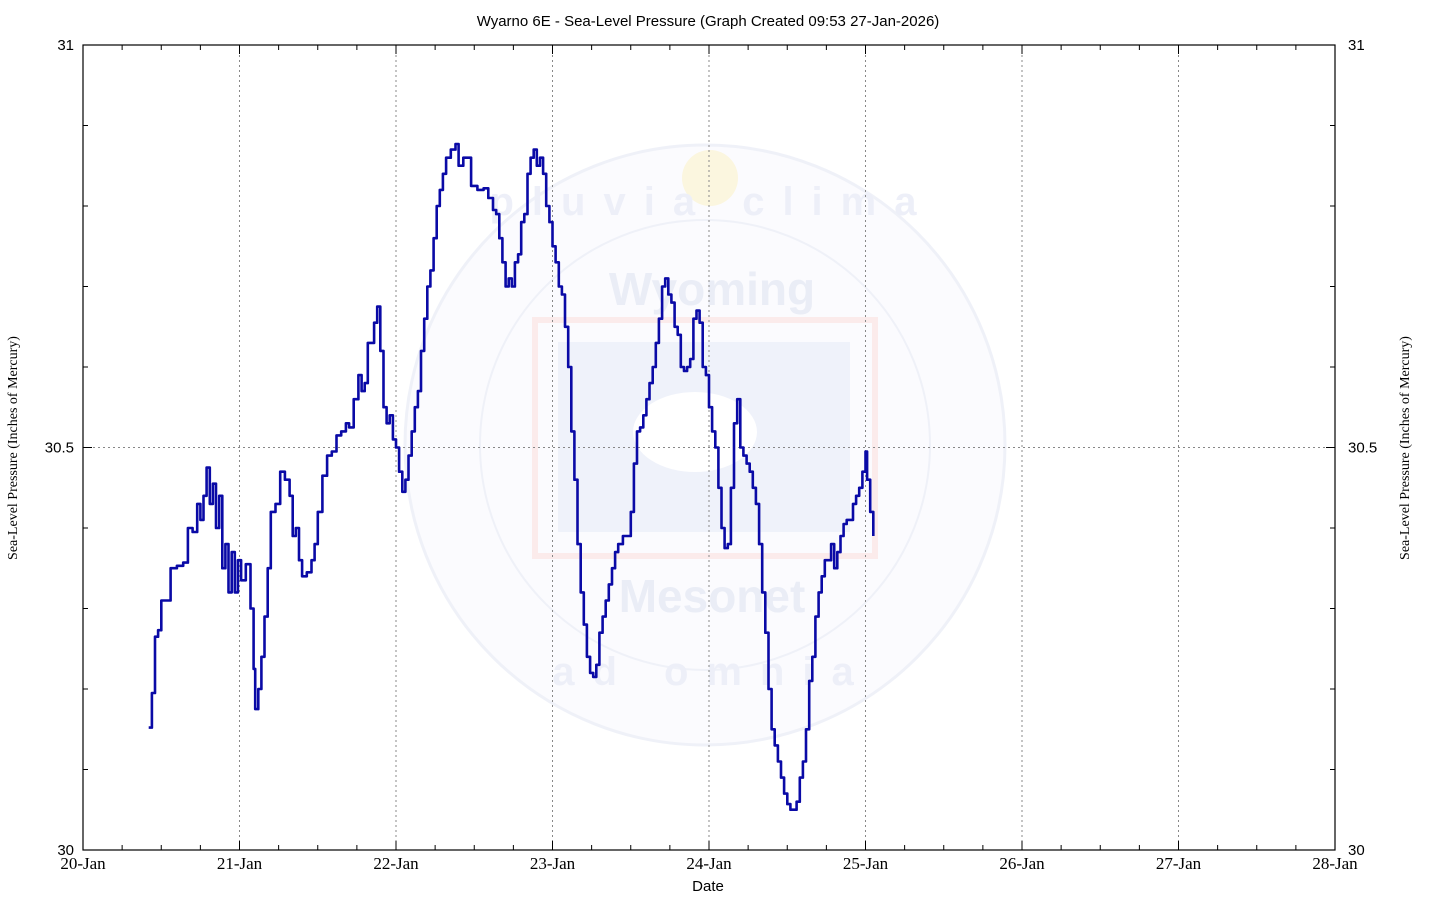 This screenshot has width=1440, height=920. Describe the element at coordinates (83, 863) in the screenshot. I see `x-tick-label: 20-Jan` at that location.